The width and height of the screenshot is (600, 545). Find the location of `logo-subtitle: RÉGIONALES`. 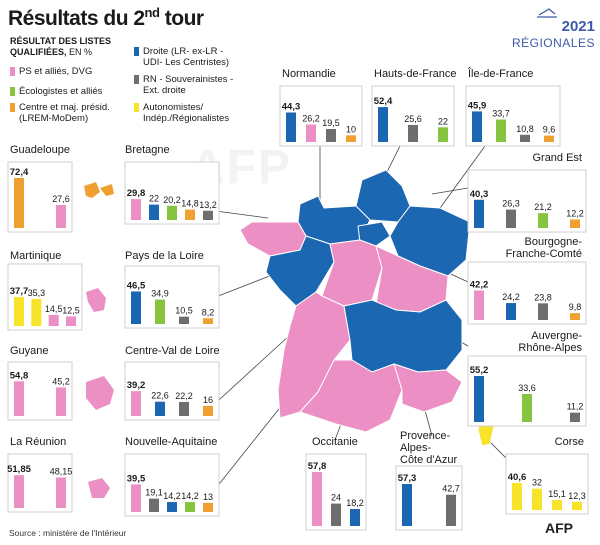

logo-subtitle: RÉGIONALES is located at coordinates (553, 43).